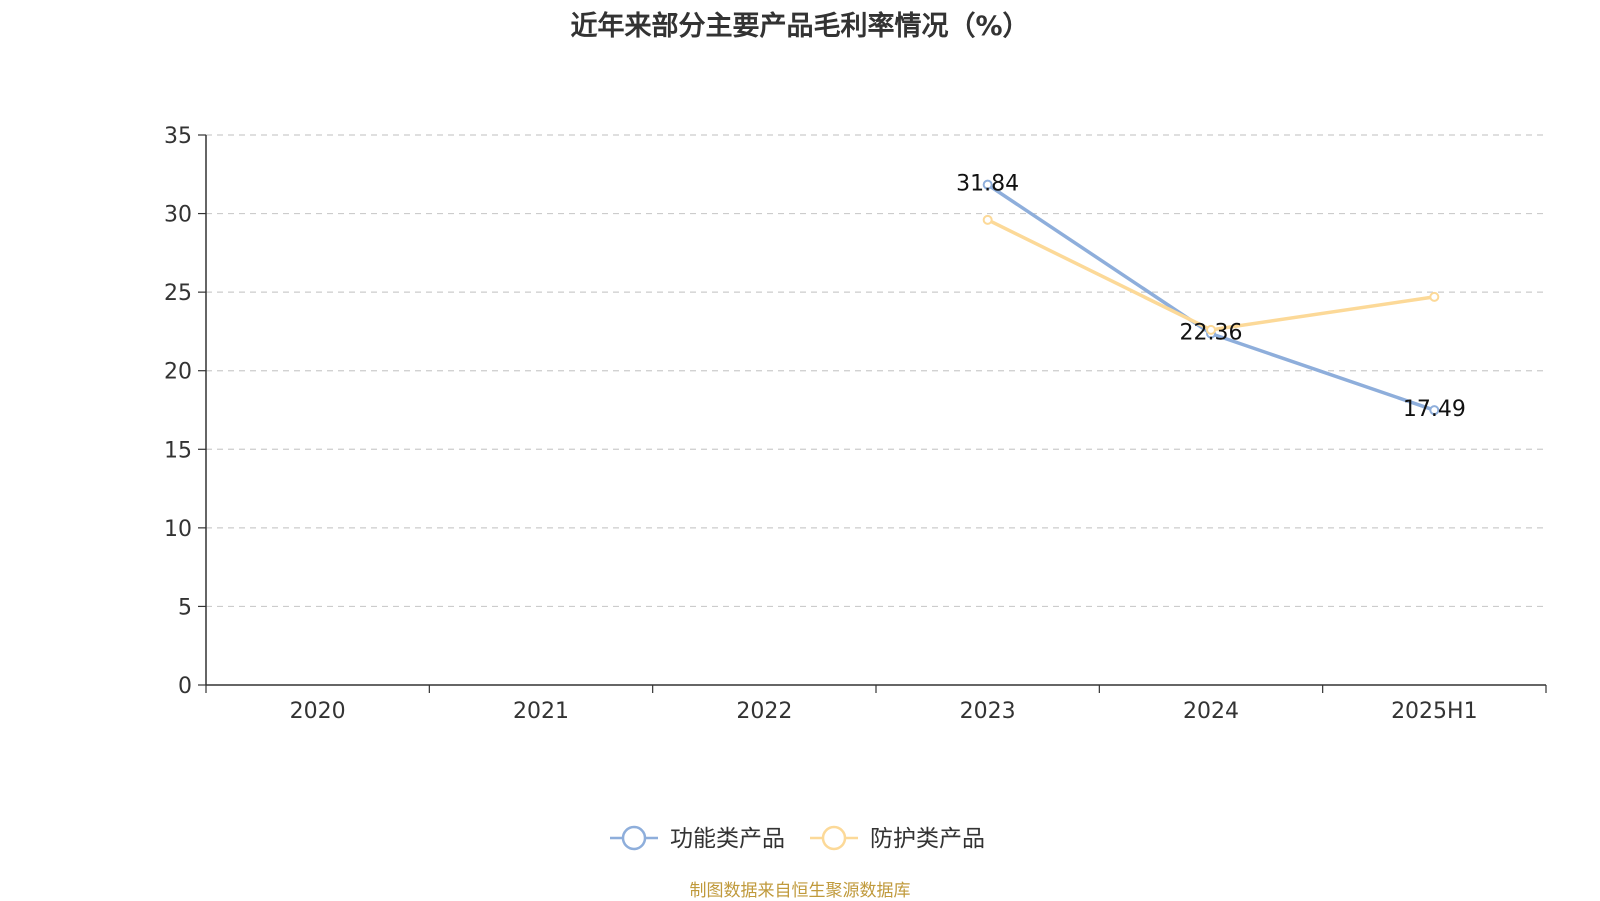  Describe the element at coordinates (178, 215) in the screenshot. I see `y-tick-label-30: 30` at that location.